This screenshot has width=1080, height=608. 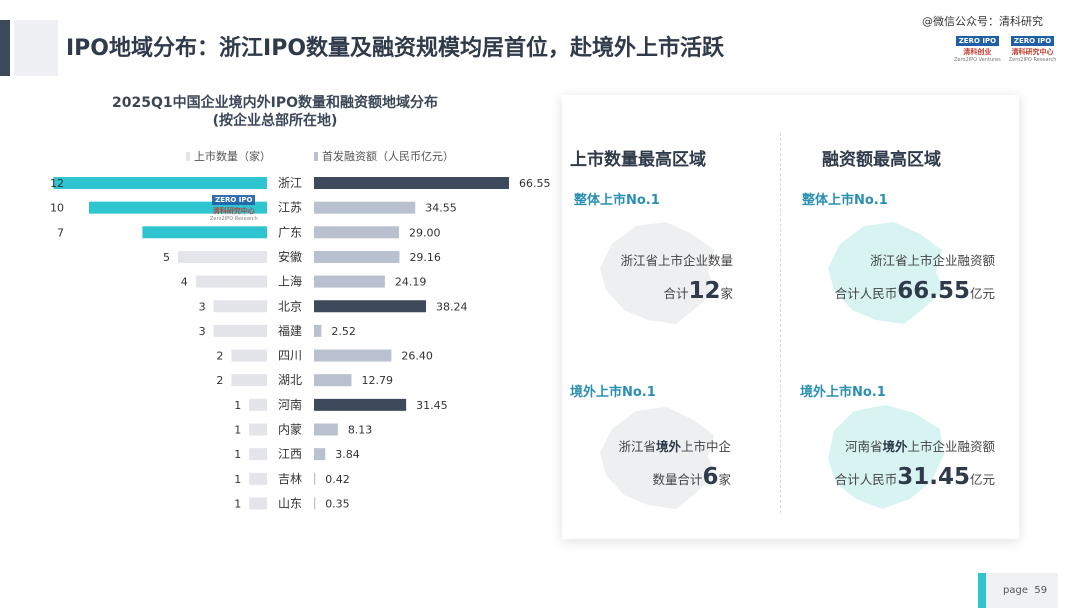 I want to click on title-accent-bar, so click(x=5, y=48).